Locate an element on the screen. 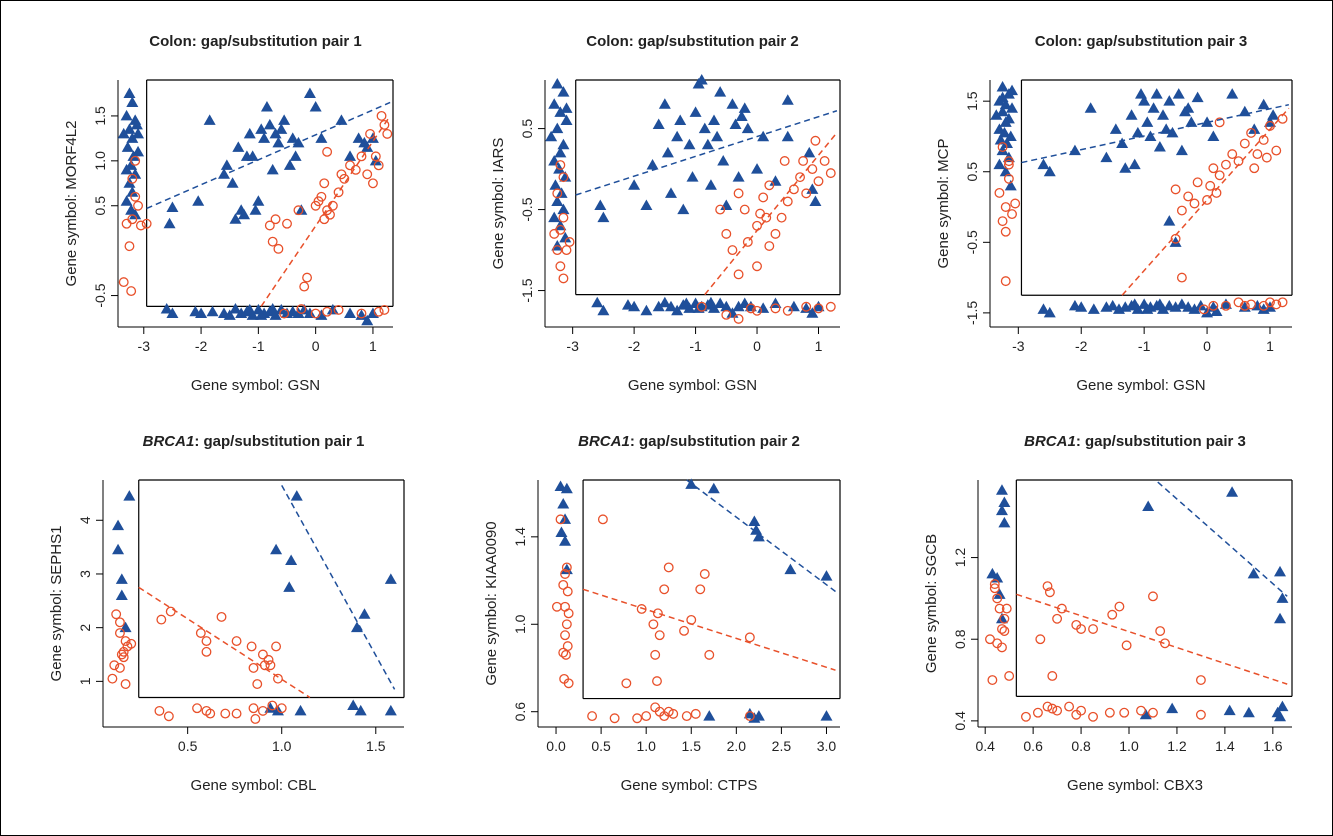 The height and width of the screenshot is (836, 1333). y-tick-label: 0.4 is located at coordinates (960, 721).